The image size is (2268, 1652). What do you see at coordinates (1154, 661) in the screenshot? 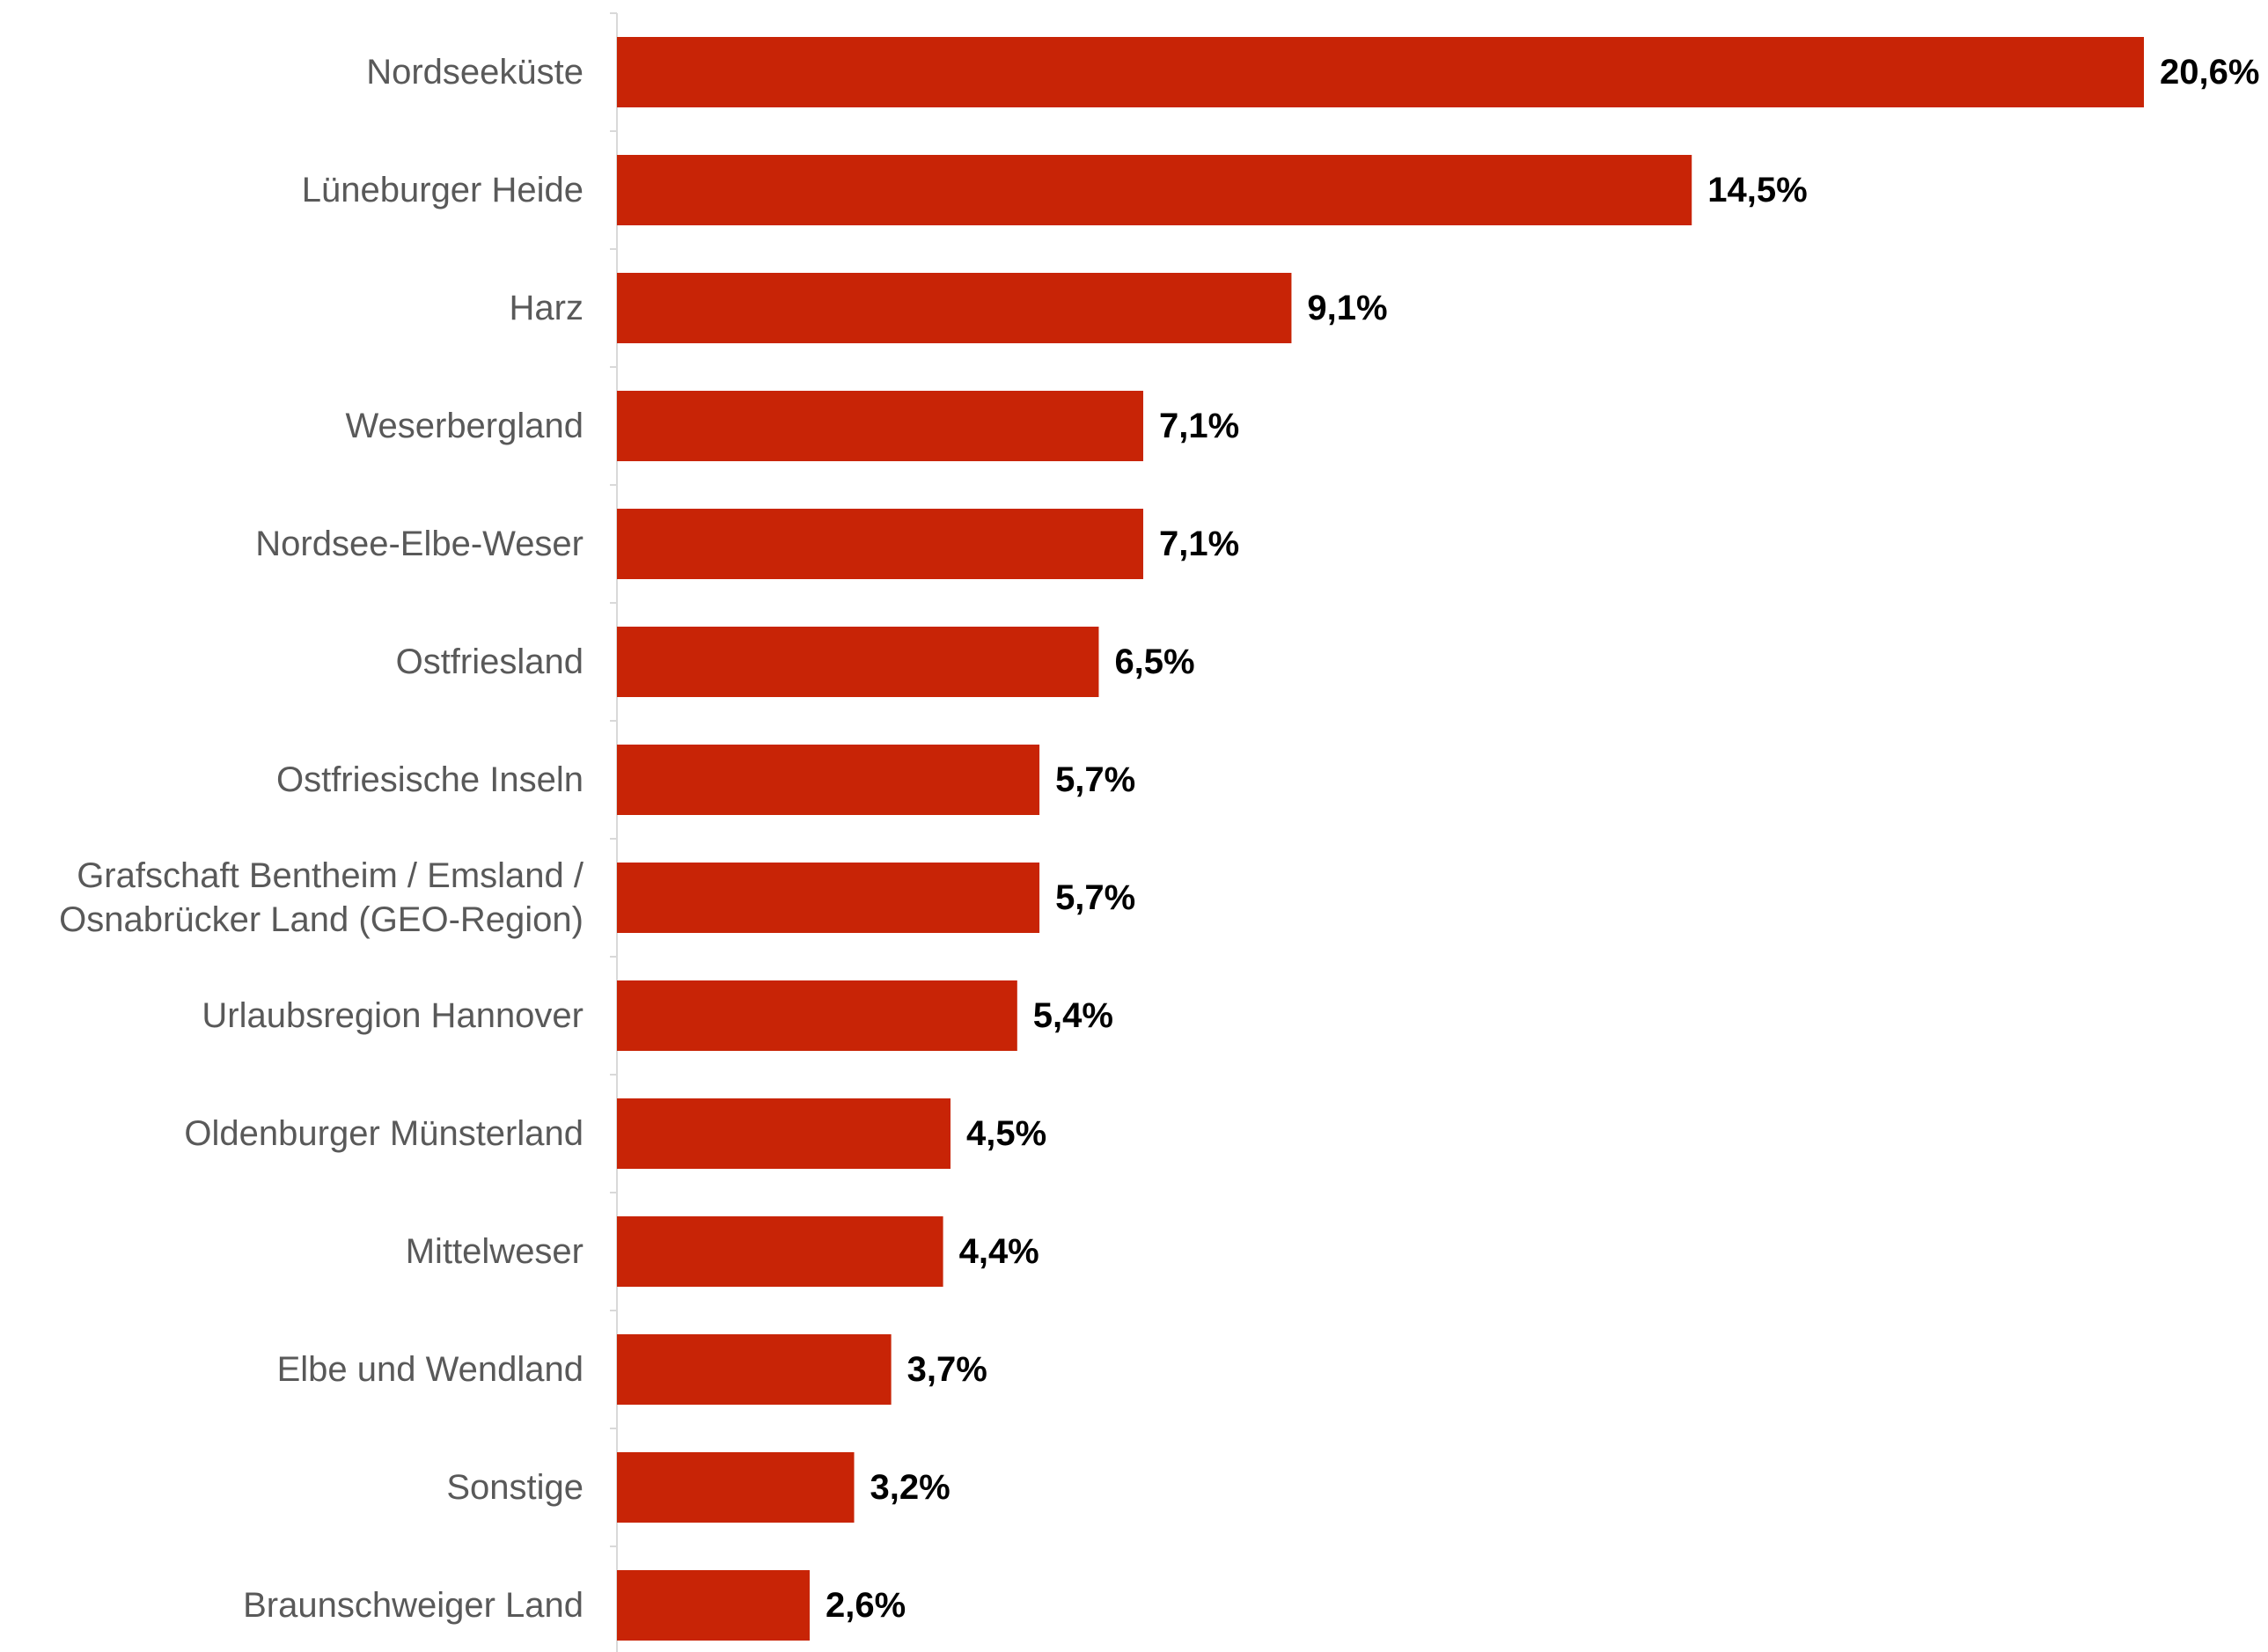
I see `value-label: 6,5%` at bounding box center [1154, 661].